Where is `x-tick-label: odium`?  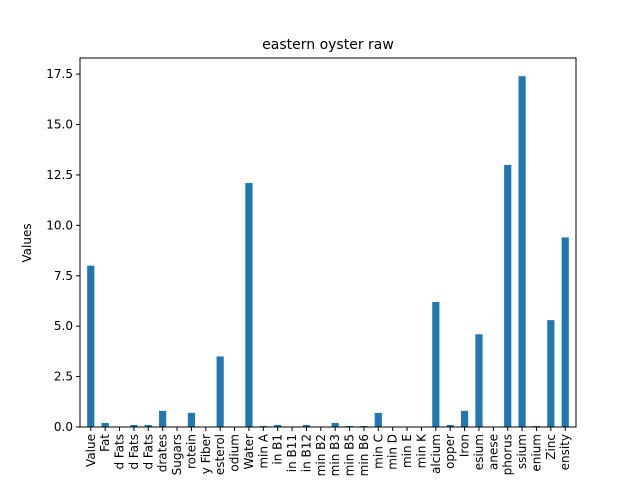 x-tick-label: odium is located at coordinates (235, 453).